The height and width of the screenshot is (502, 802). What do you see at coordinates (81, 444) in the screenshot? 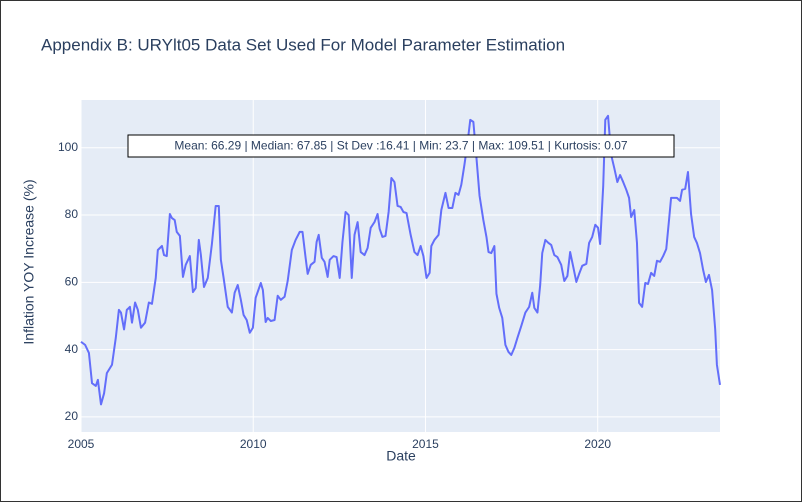
I see `x-tick-label: 2005` at bounding box center [81, 444].